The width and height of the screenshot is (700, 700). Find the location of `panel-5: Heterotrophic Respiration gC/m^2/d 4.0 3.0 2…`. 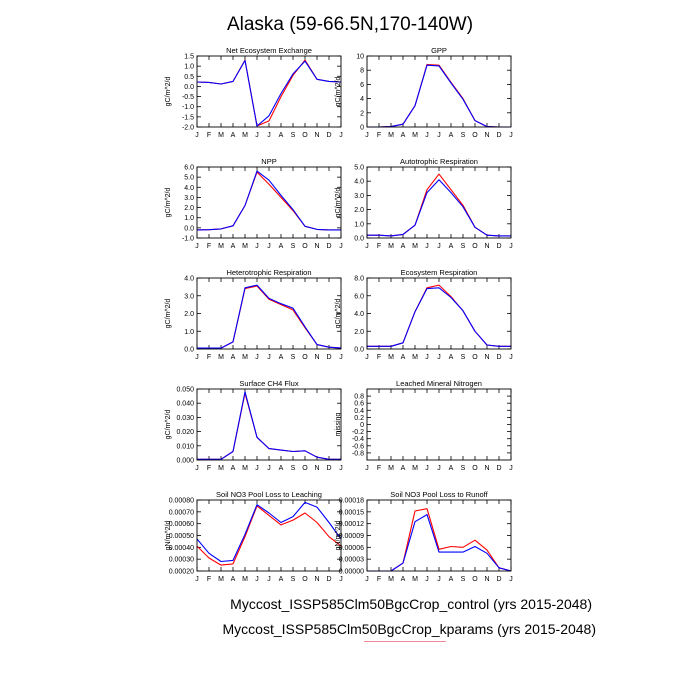

panel-5: Heterotrophic Respiration gC/m^2/d 4.0 3.0 2… is located at coordinates (254, 314).